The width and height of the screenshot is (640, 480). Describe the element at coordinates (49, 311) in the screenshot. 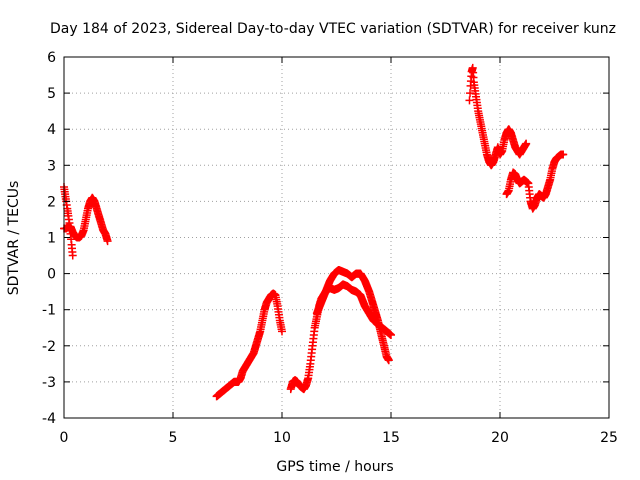

I see `y-tick-label: -1` at that location.